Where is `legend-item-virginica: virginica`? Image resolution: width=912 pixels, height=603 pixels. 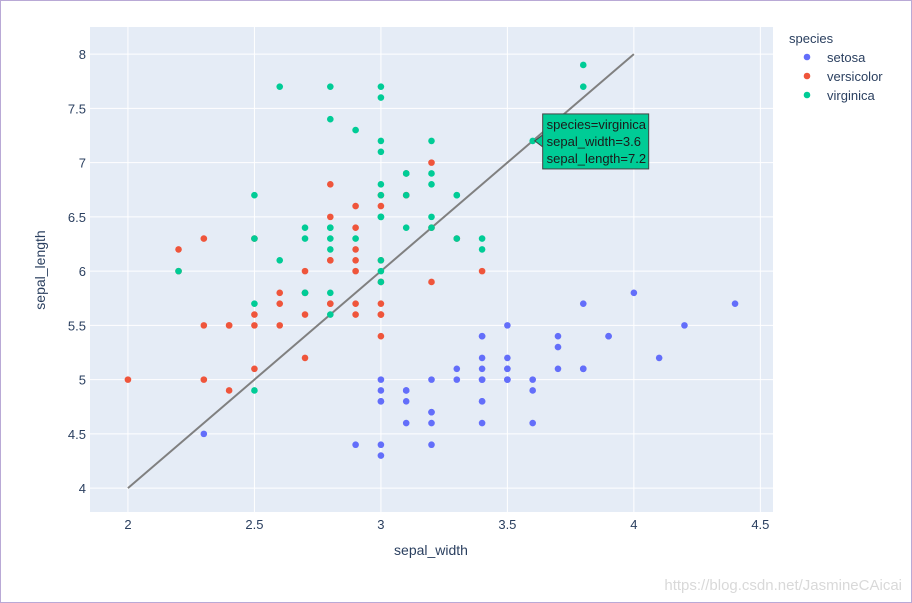
legend-item-virginica: virginica is located at coordinates (839, 95).